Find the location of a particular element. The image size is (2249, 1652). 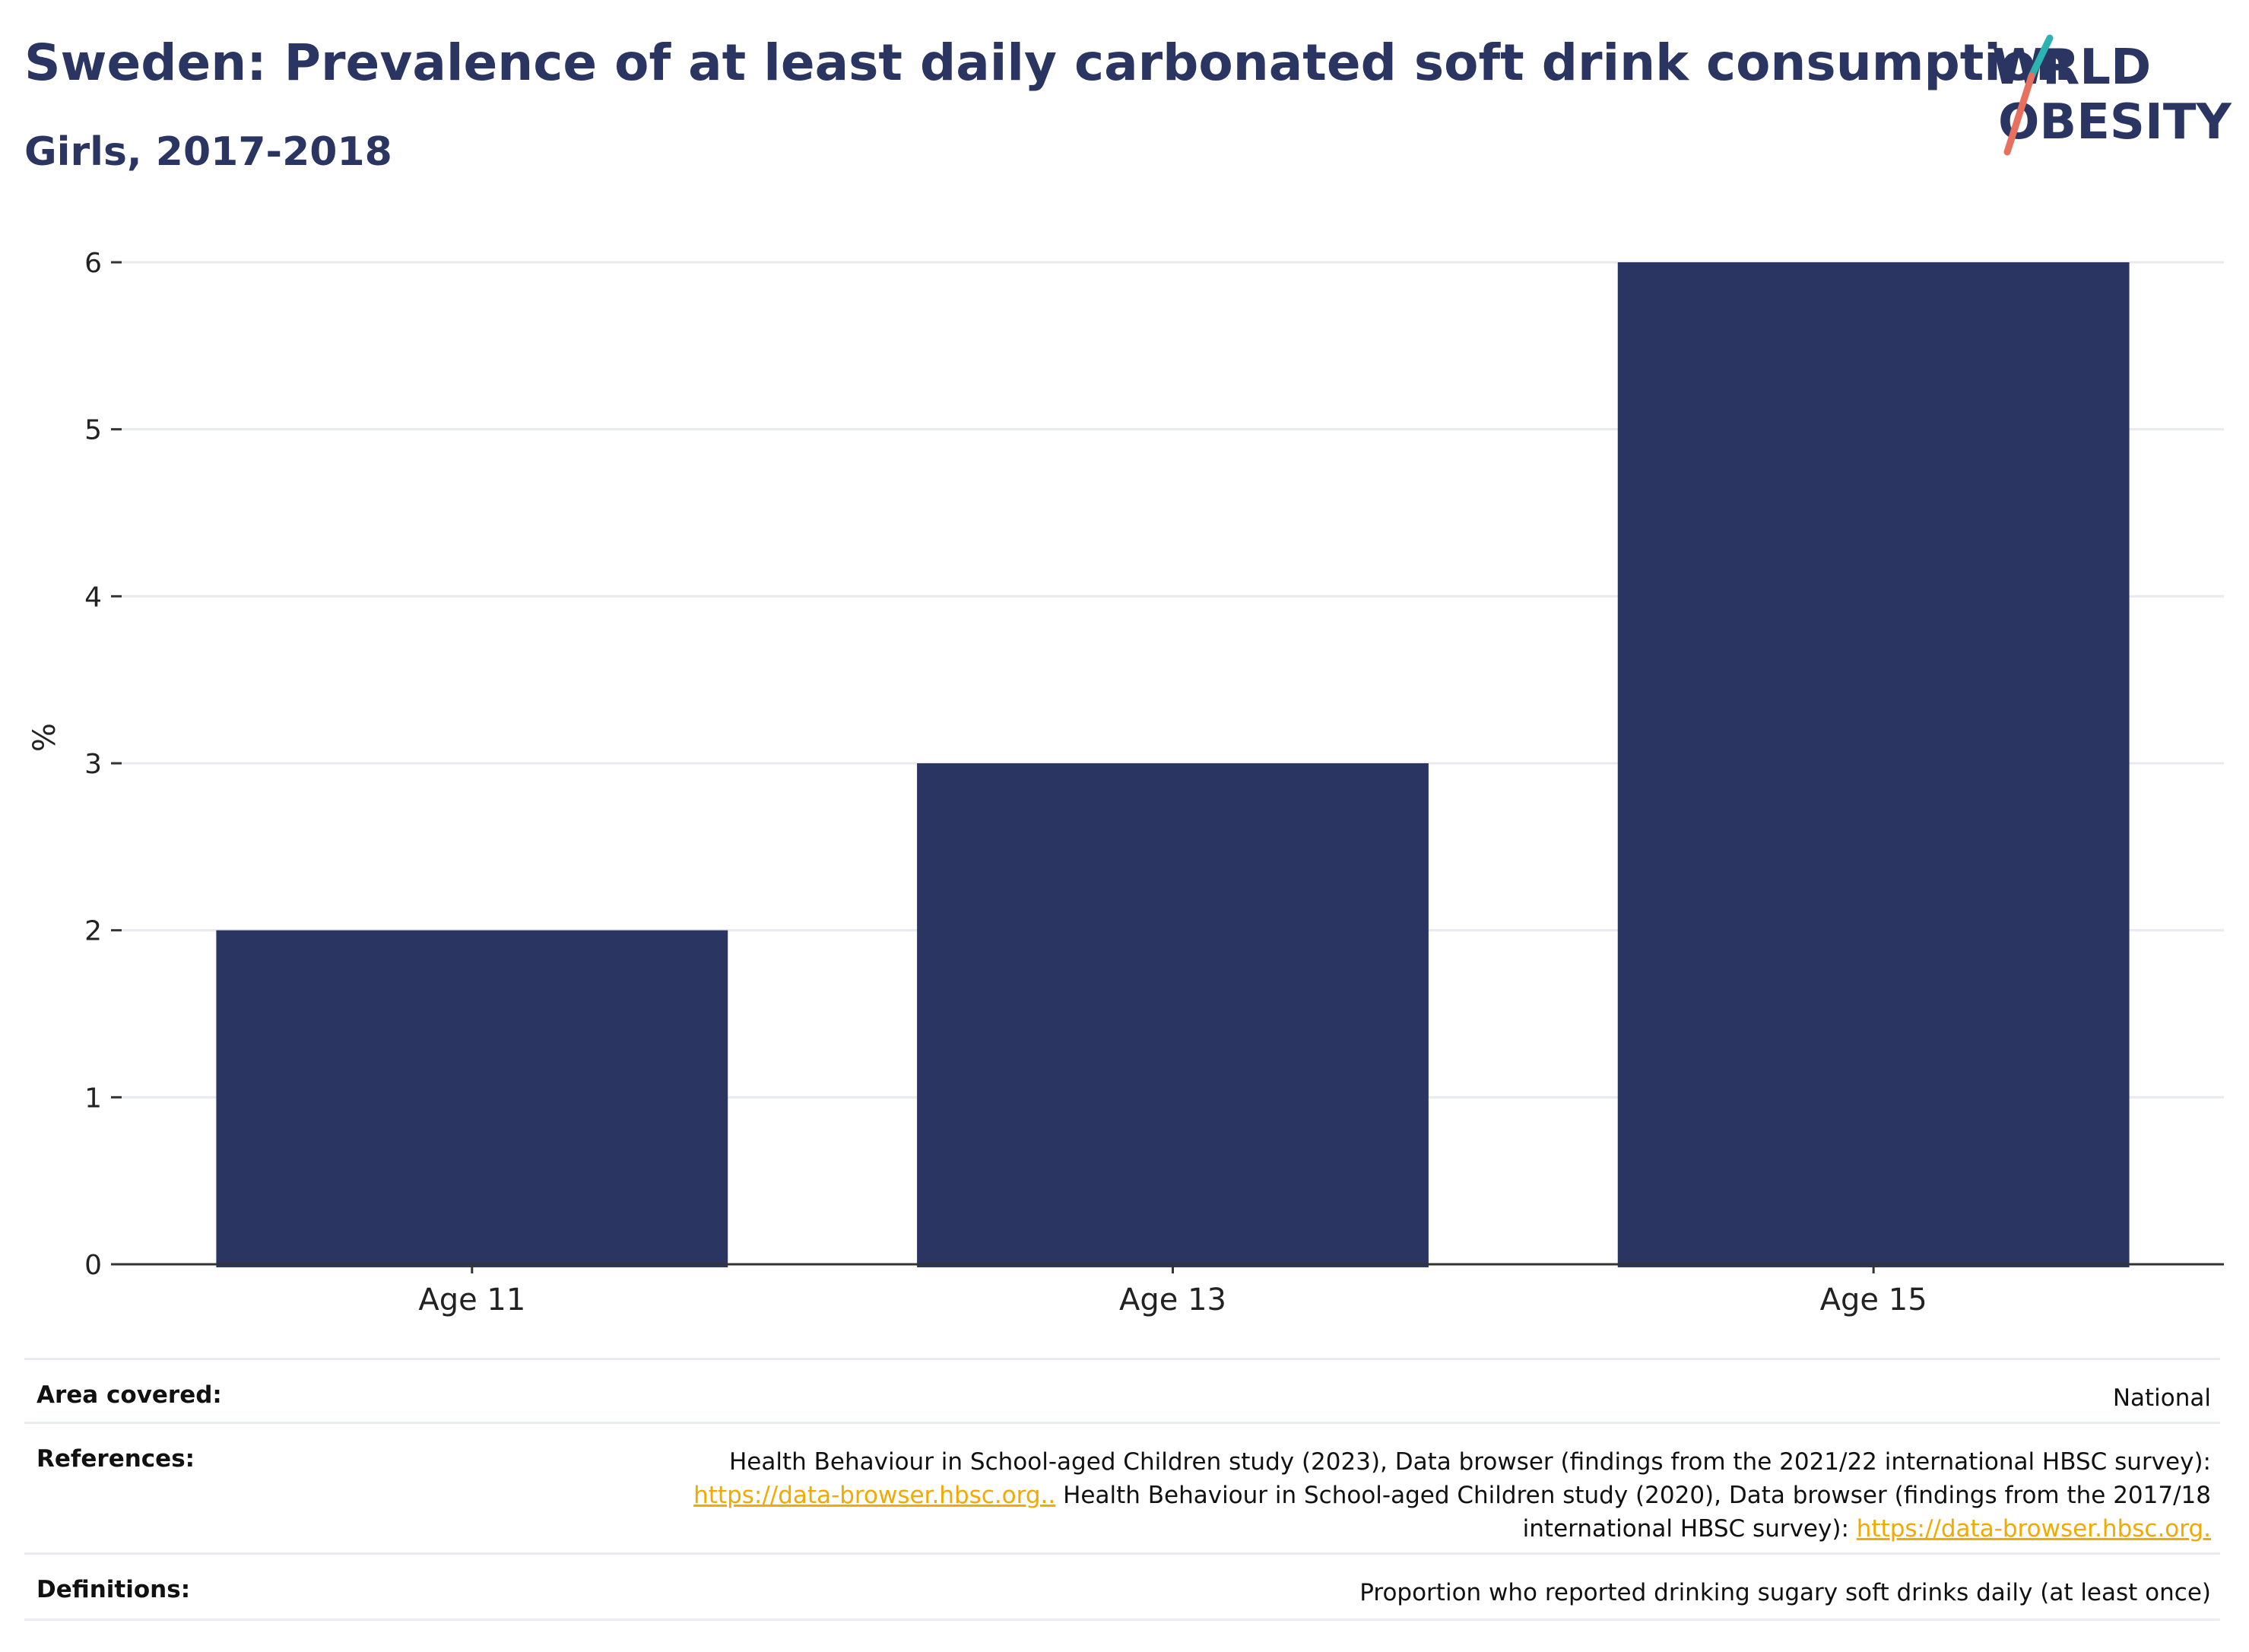

y-axis-ticks: 0 1 2 3 4 5 6 is located at coordinates (103, 764).